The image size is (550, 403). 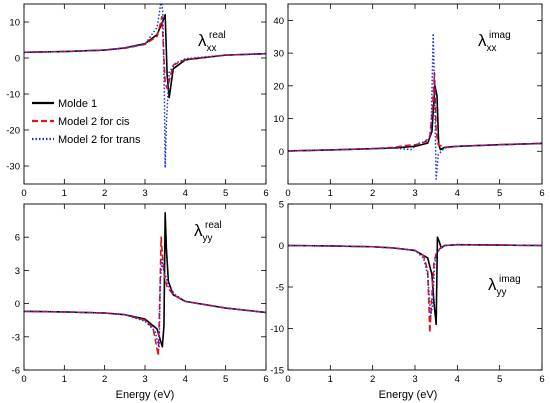 What do you see at coordinates (17, 271) in the screenshot?
I see `y-tick-label: 3` at bounding box center [17, 271].